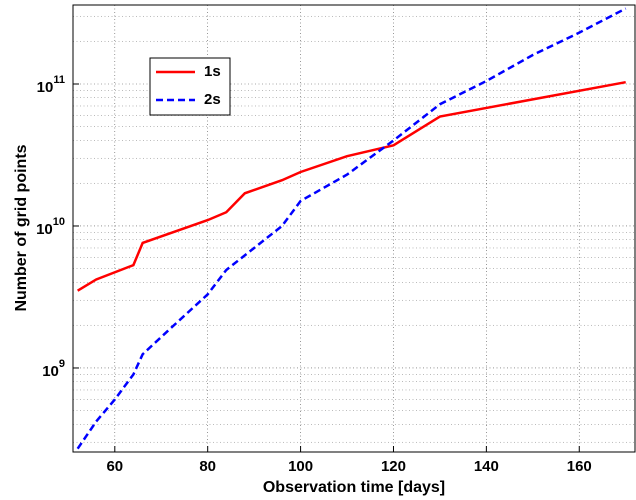 The image size is (636, 500). Describe the element at coordinates (190, 86) in the screenshot. I see `legend-box` at that location.